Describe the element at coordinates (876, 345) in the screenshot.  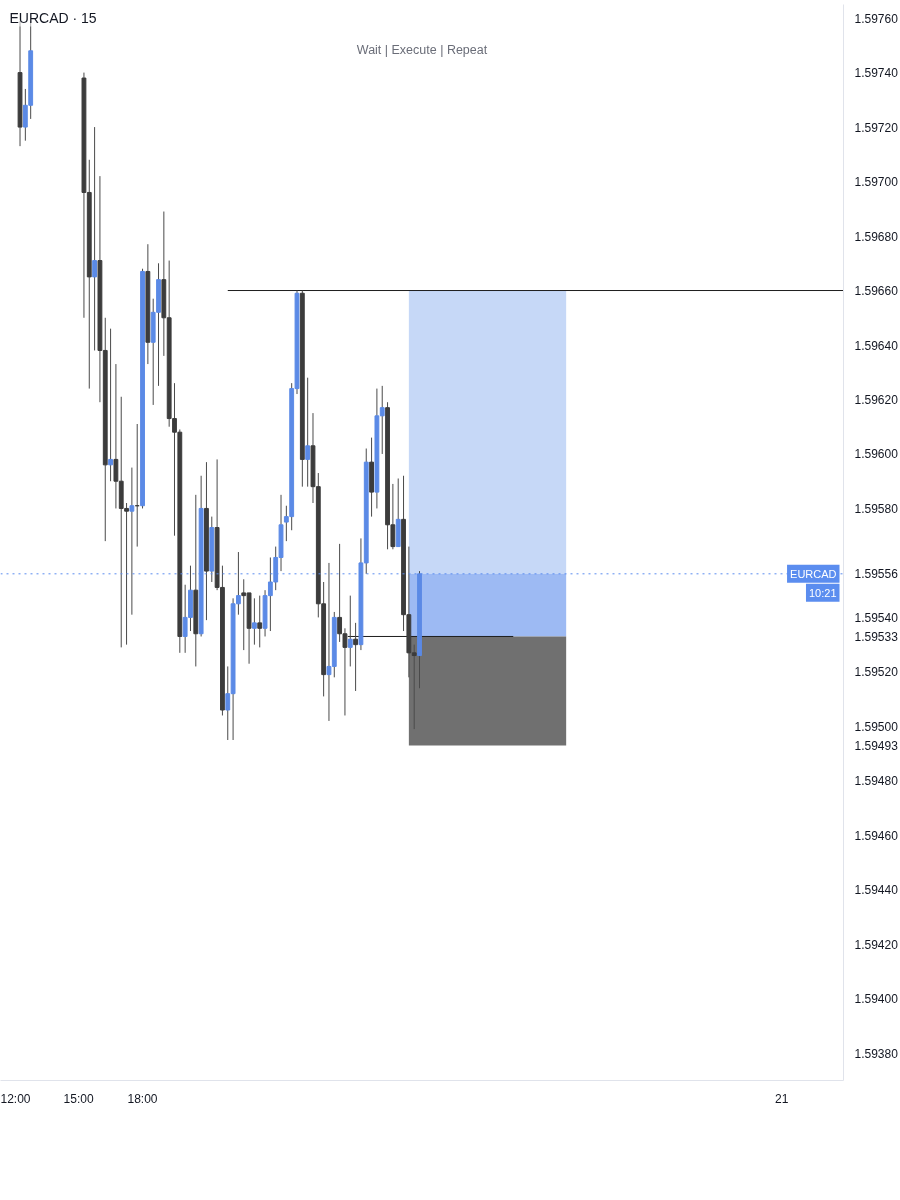
I see `y-tick-label: 1.59640` at that location.